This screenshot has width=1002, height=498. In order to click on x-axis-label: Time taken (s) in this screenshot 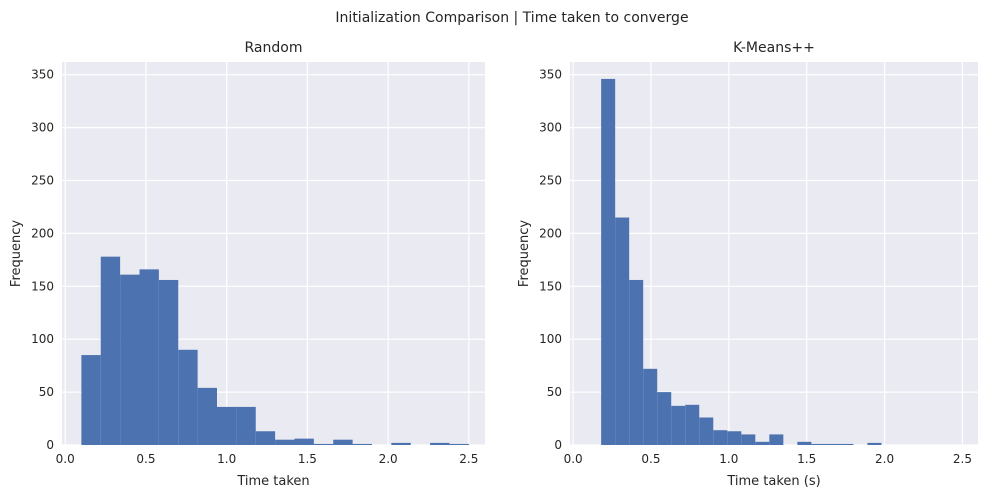, I will do `click(773, 481)`.